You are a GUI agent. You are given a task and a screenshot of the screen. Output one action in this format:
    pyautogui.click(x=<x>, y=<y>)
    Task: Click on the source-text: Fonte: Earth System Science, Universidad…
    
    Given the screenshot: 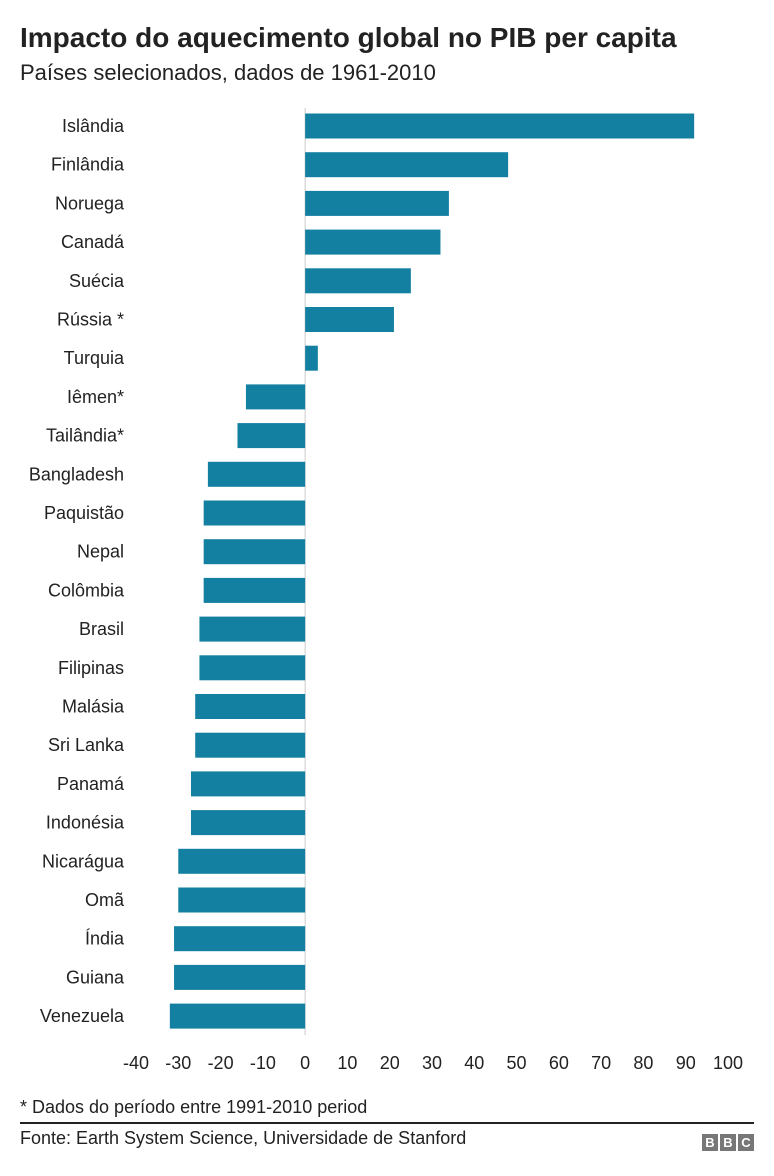 What is the action you would take?
    pyautogui.click(x=243, y=1138)
    